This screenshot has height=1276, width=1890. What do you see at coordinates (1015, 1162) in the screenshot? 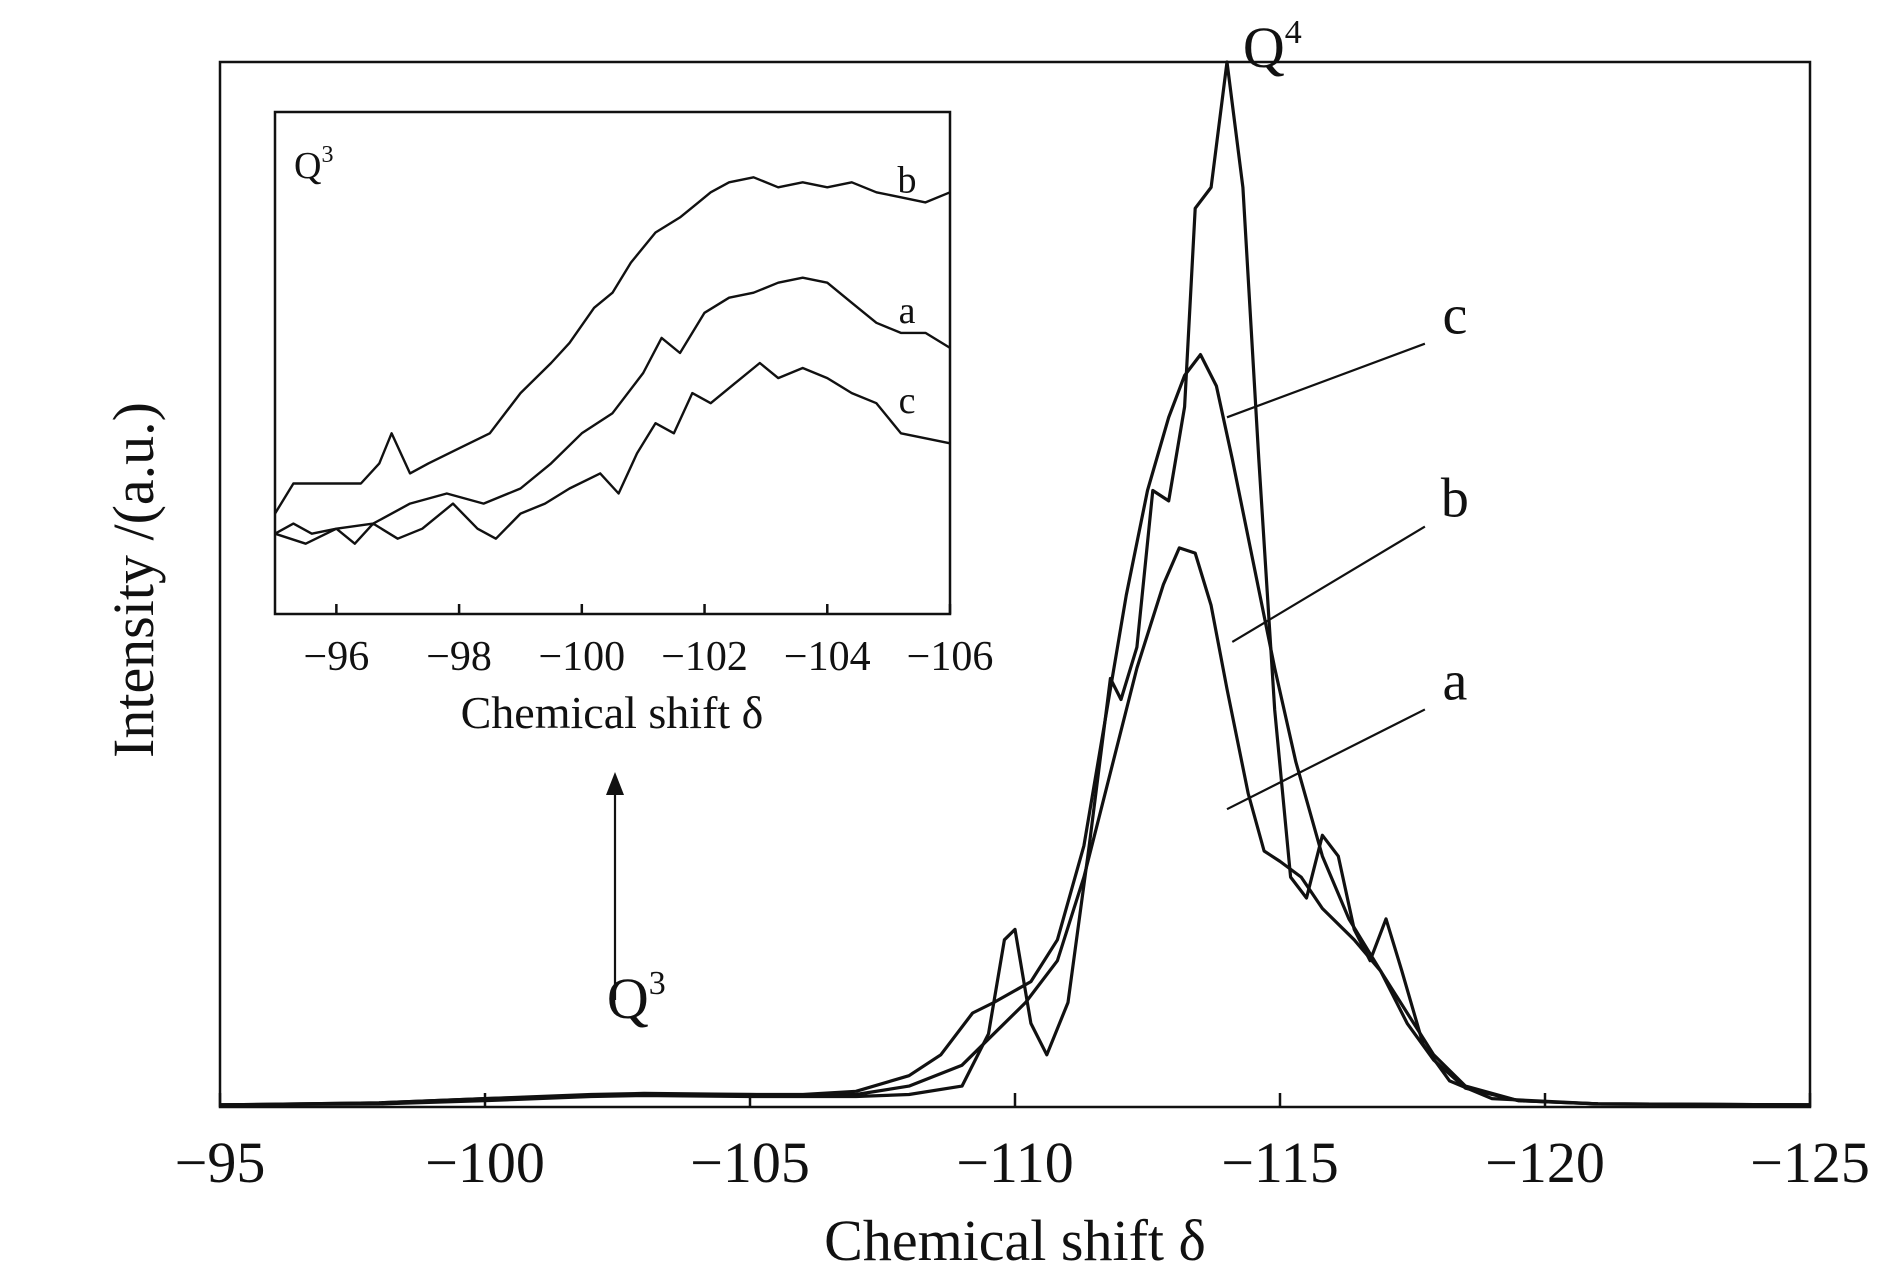
I see `main-x-tick-label: −110` at bounding box center [1015, 1162].